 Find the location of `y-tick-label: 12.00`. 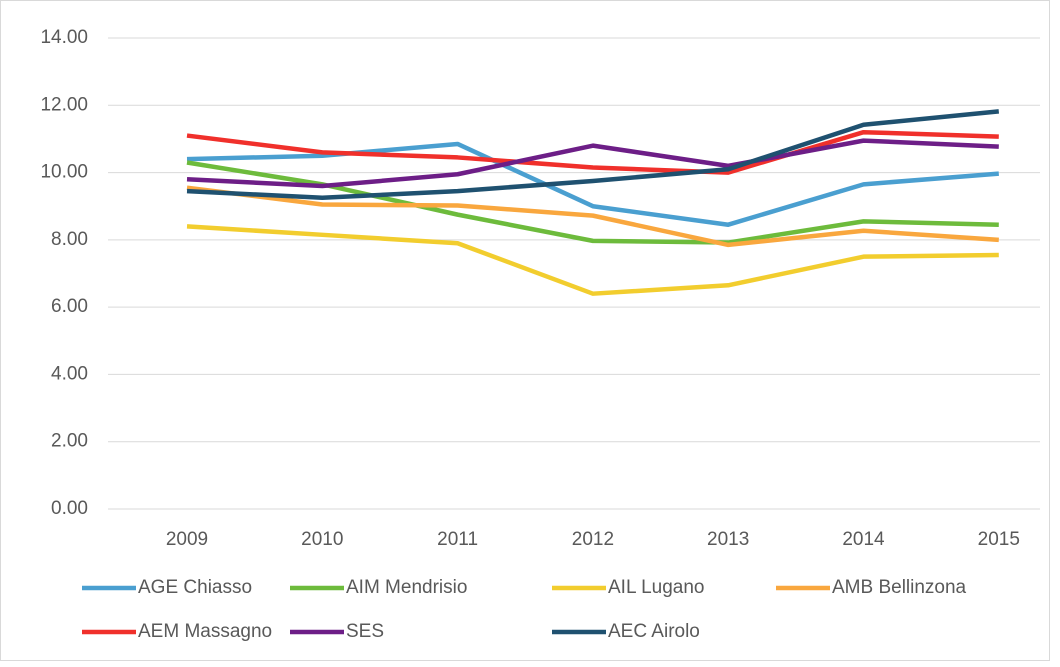

y-tick-label: 12.00 is located at coordinates (64, 104).